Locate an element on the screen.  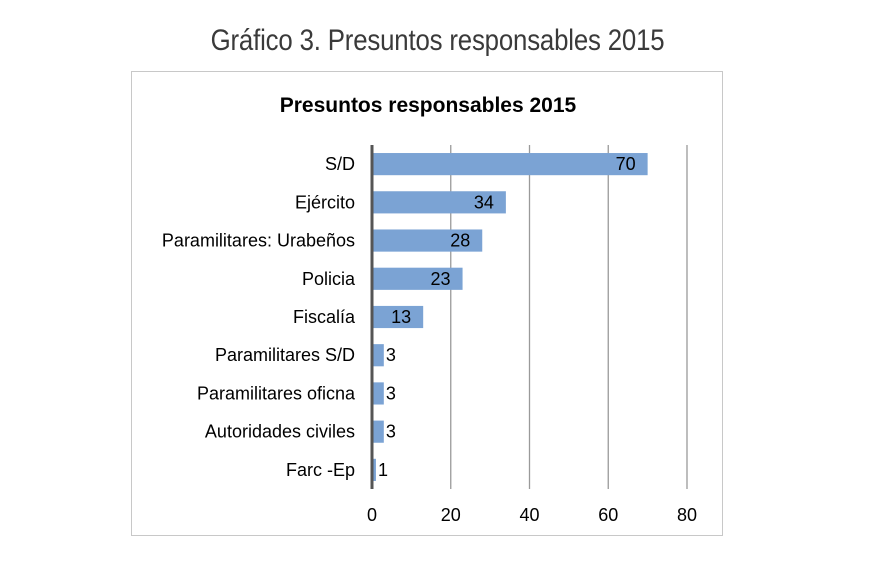
category-label: Paramilitares: Urabeños is located at coordinates (258, 241).